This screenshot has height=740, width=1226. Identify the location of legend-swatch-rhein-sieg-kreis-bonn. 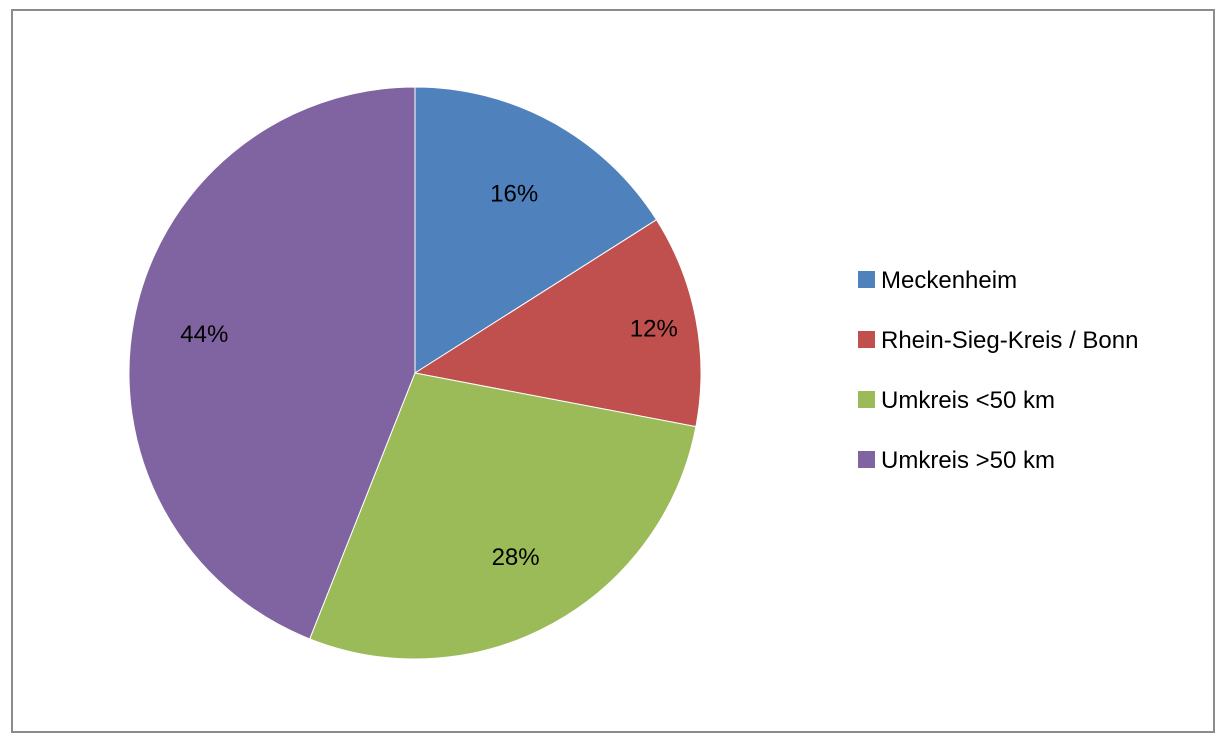
(866, 339).